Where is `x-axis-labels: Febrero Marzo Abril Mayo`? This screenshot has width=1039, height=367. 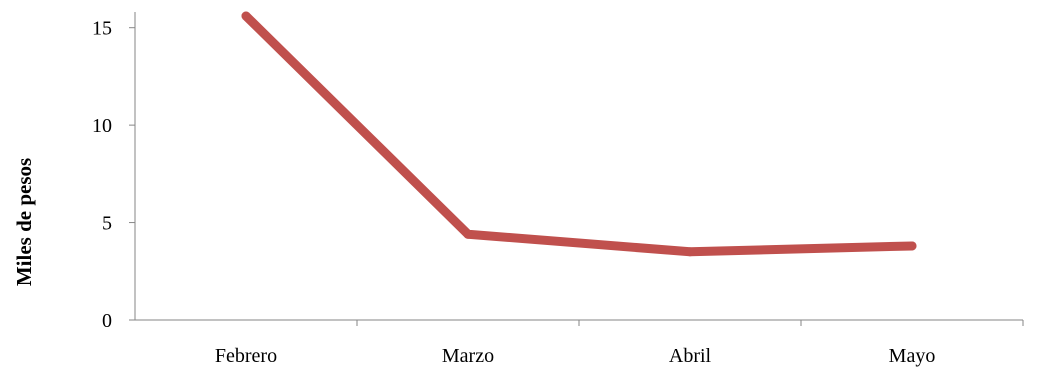
x-axis-labels: Febrero Marzo Abril Mayo is located at coordinates (575, 356).